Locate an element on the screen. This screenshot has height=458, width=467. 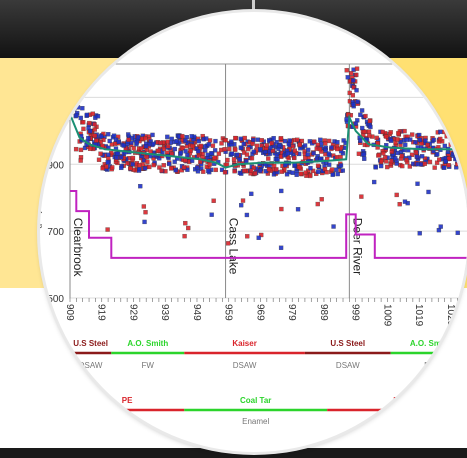
x-tick-label: 979 is located at coordinates (291, 312).